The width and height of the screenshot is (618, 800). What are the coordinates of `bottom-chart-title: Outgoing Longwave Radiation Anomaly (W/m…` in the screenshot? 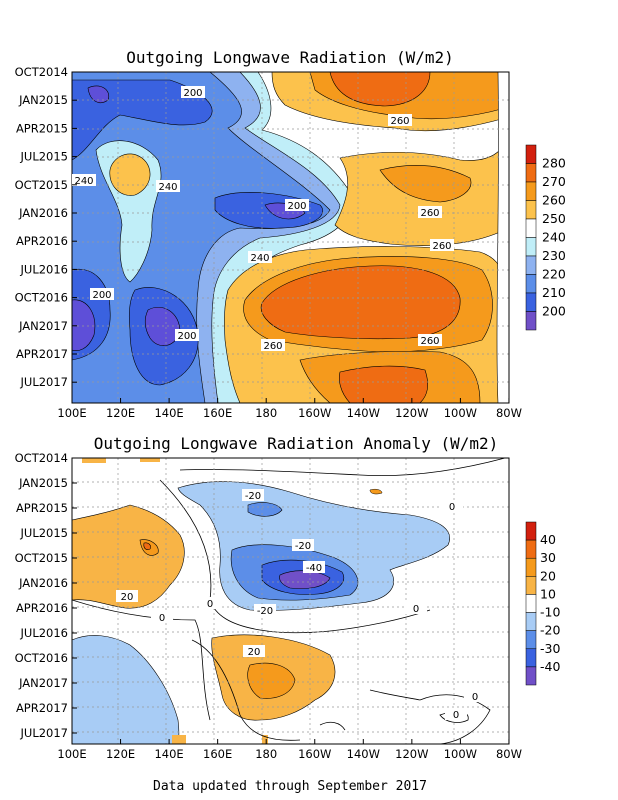 It's located at (296, 443).